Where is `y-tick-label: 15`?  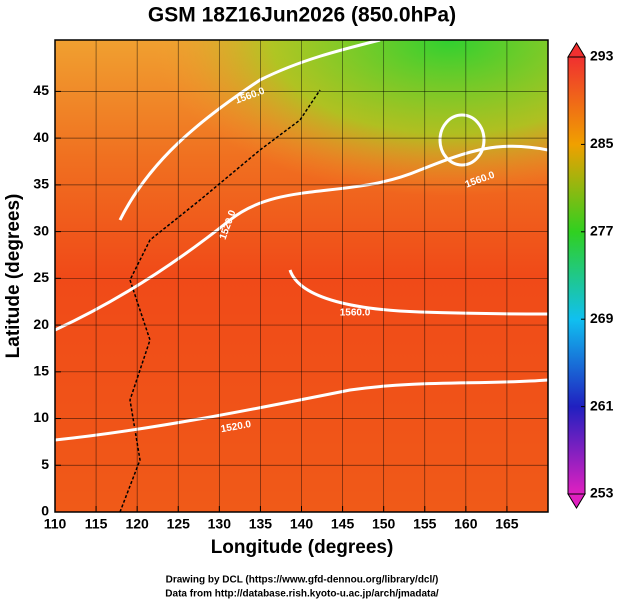 y-tick-label: 15 is located at coordinates (41, 371).